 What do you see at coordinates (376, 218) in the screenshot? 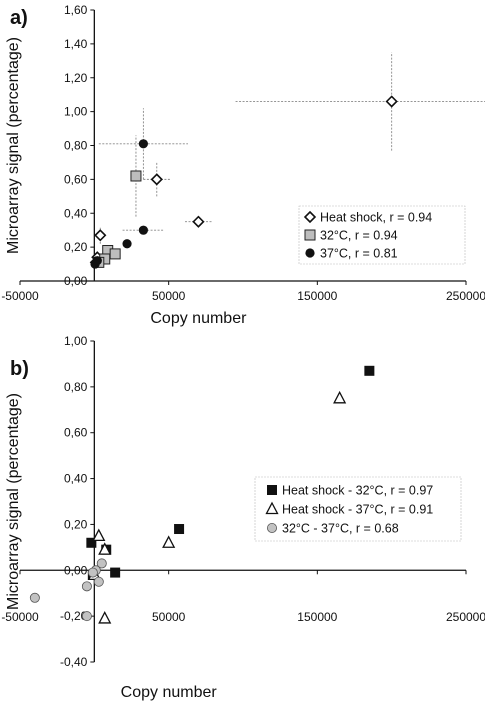
I see `legend-label-1: Heat shock, r = 0.94` at bounding box center [376, 218].